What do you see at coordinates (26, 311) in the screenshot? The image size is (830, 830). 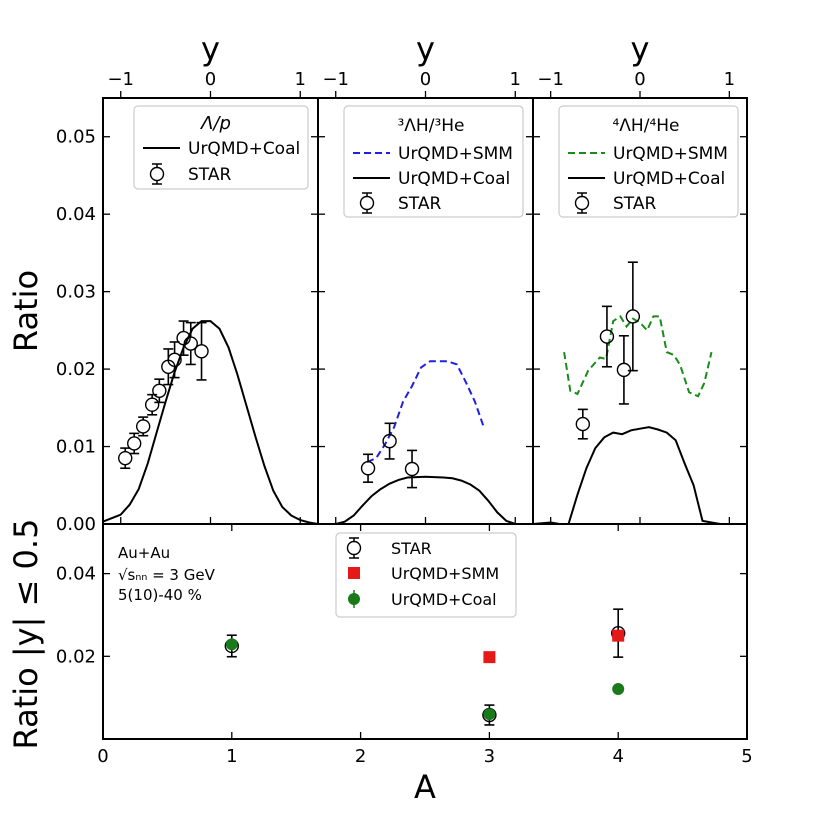 I see `top-y-axis-label: Ratio` at bounding box center [26, 311].